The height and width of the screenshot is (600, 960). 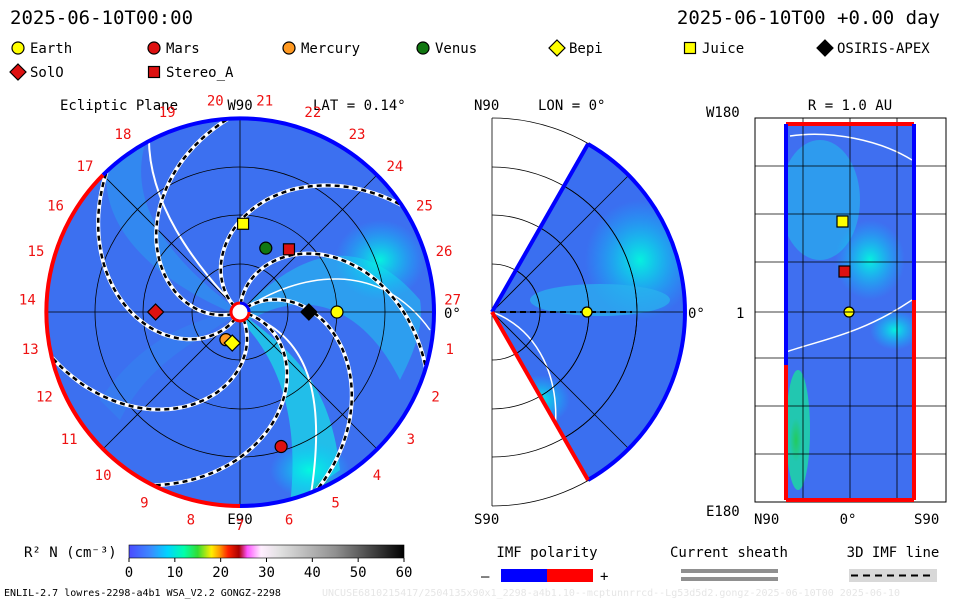 I want to click on meridional-polarity-edge, so click(x=540, y=228).